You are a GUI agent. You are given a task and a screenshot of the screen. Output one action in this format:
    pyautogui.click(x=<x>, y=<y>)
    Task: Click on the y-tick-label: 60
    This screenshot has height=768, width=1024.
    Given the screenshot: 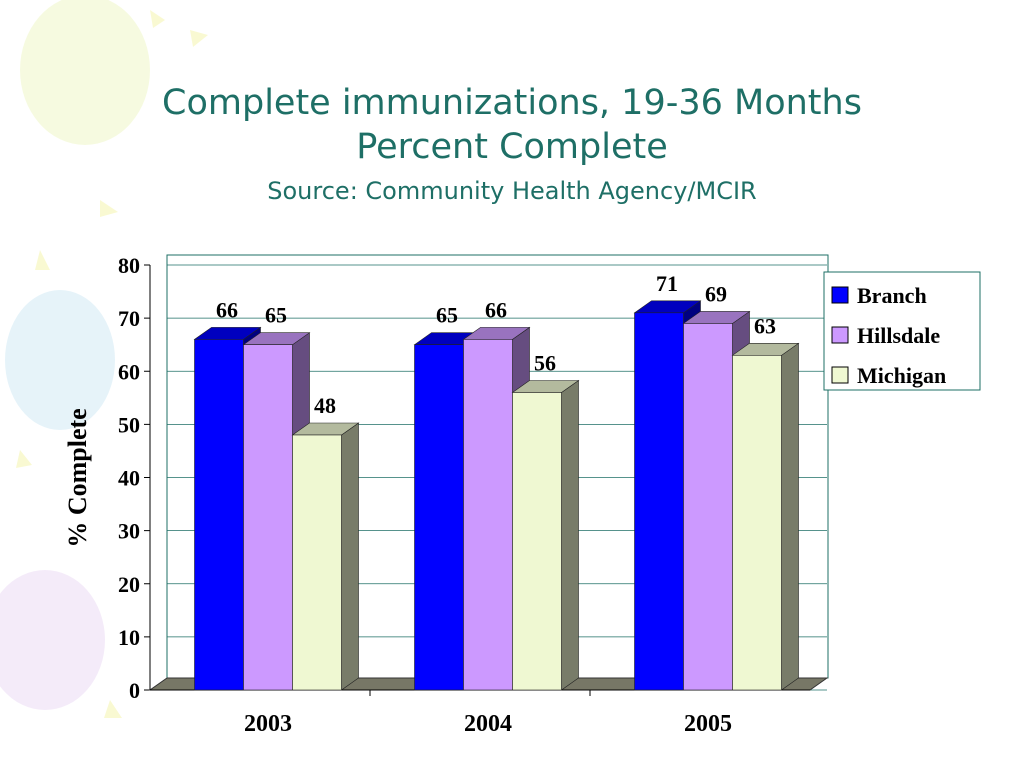 What is the action you would take?
    pyautogui.click(x=129, y=371)
    